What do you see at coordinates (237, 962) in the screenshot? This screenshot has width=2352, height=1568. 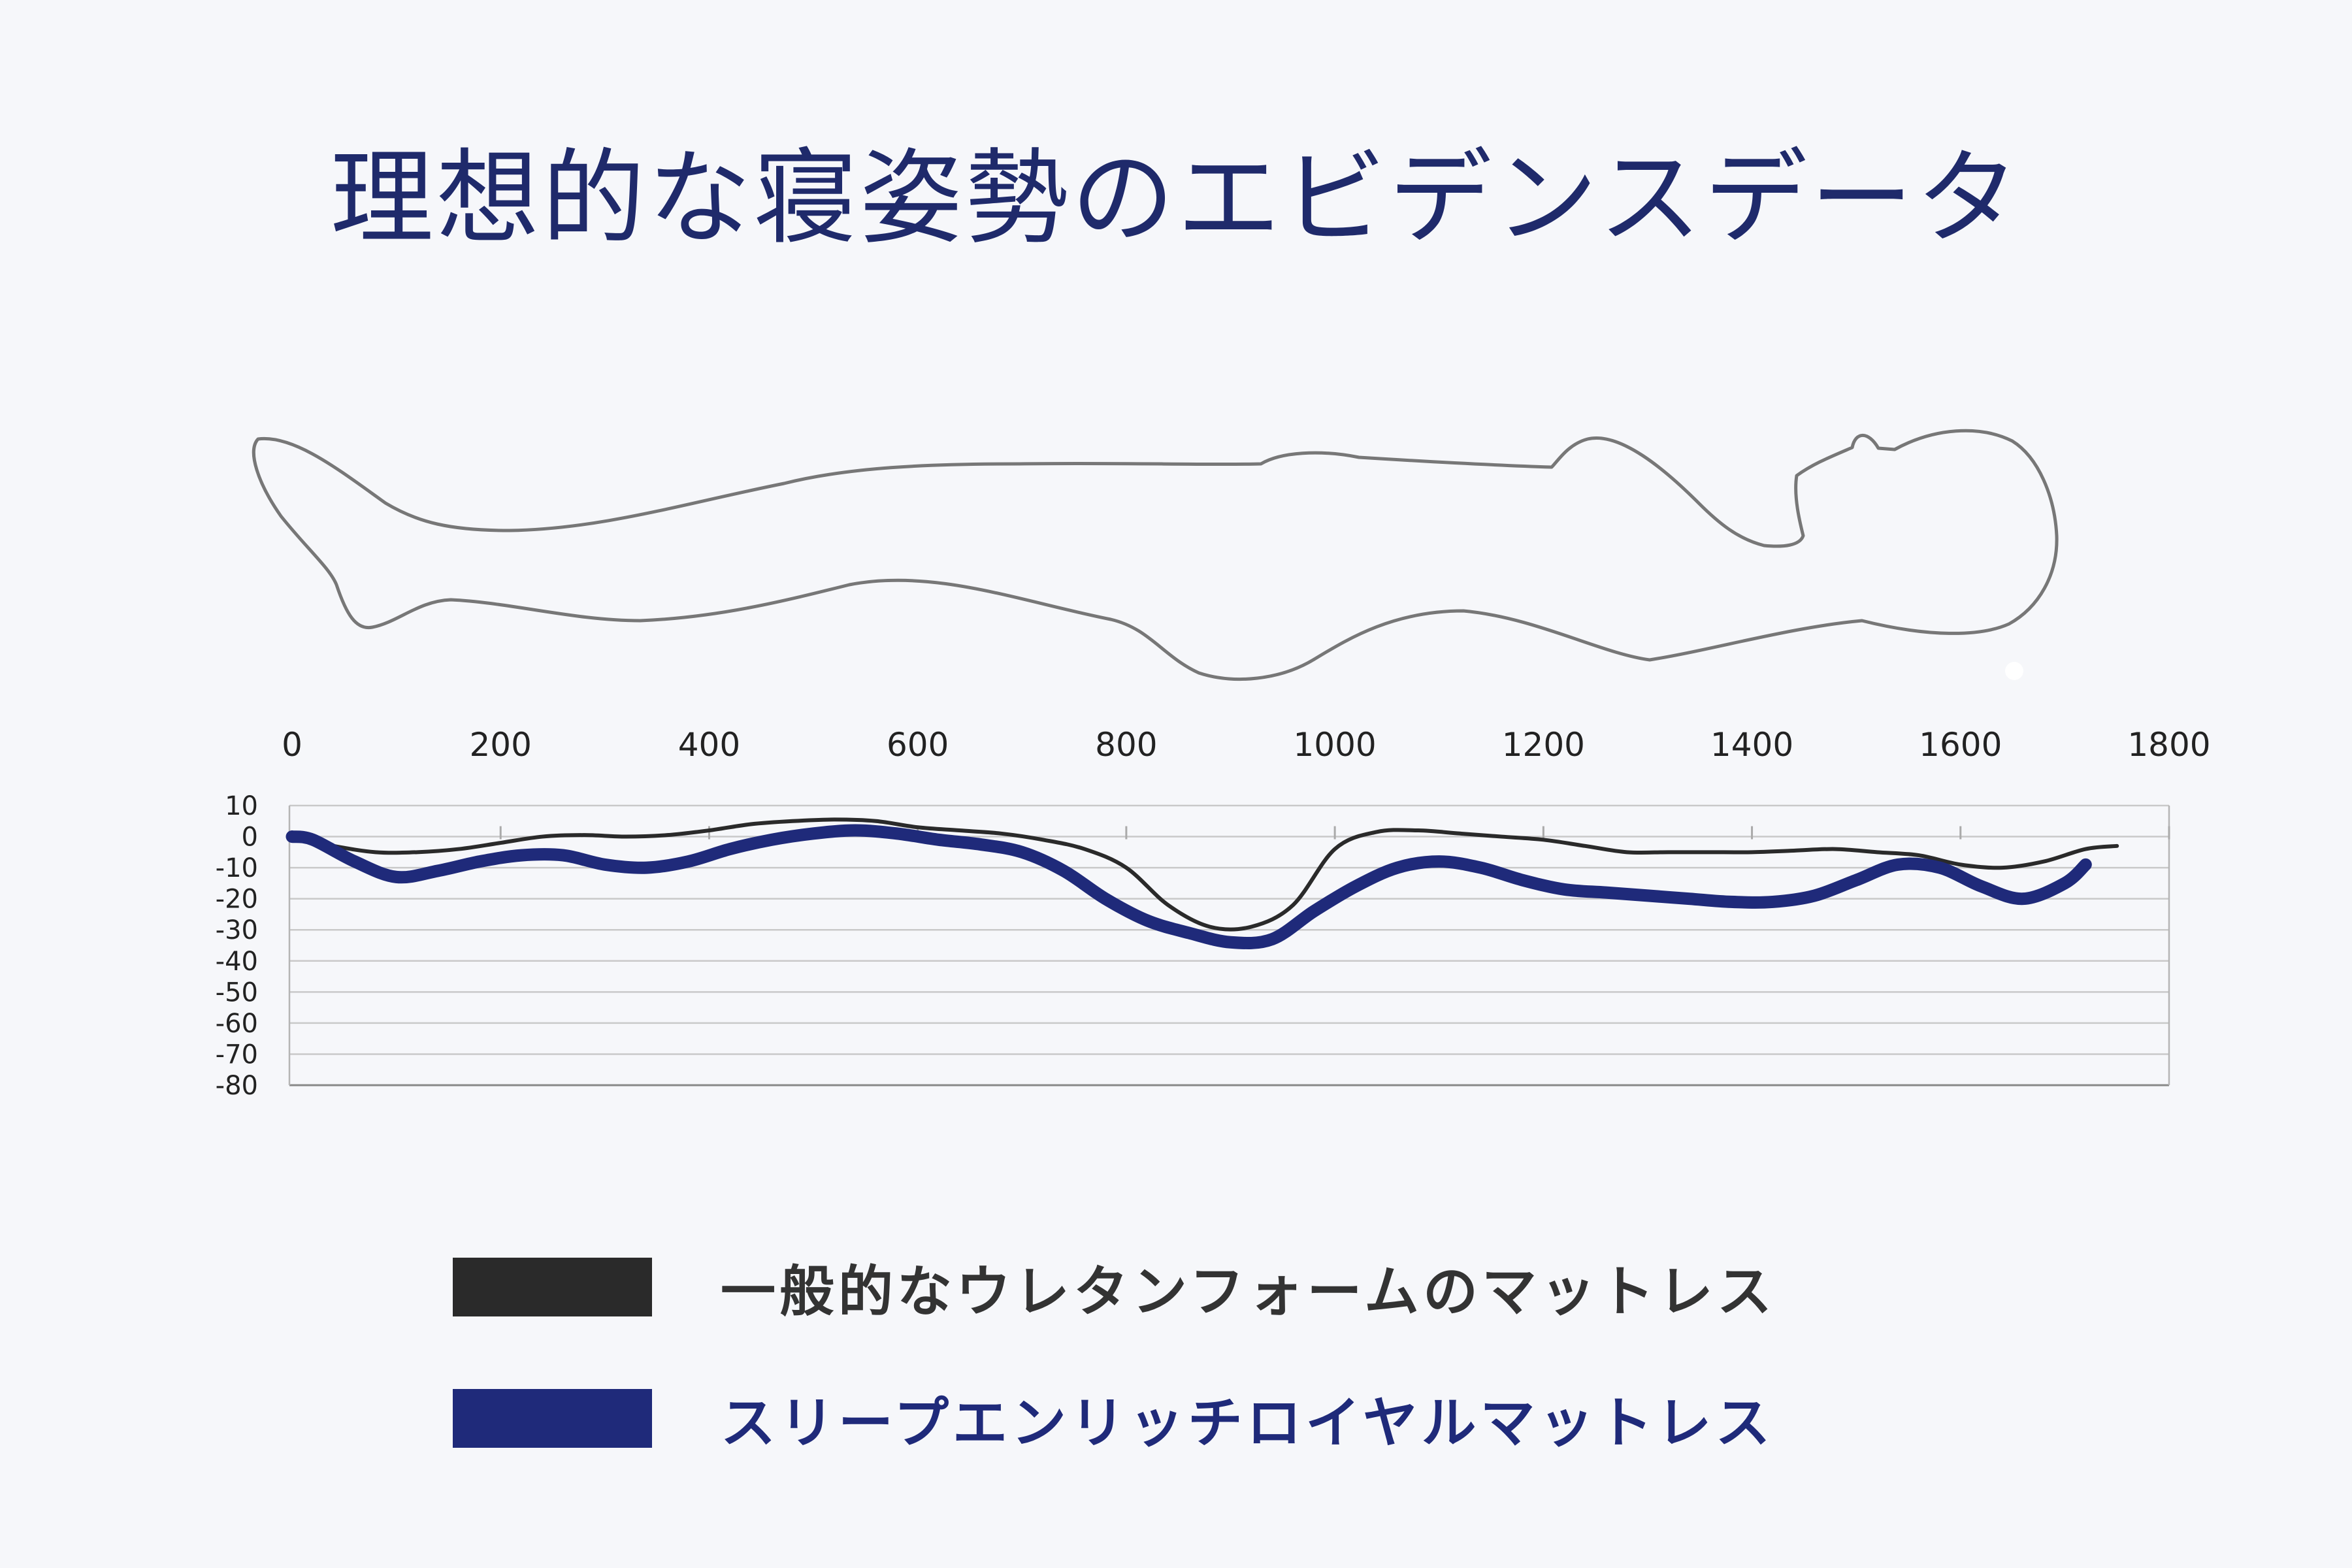 I see `y-tick-label: -40` at bounding box center [237, 962].